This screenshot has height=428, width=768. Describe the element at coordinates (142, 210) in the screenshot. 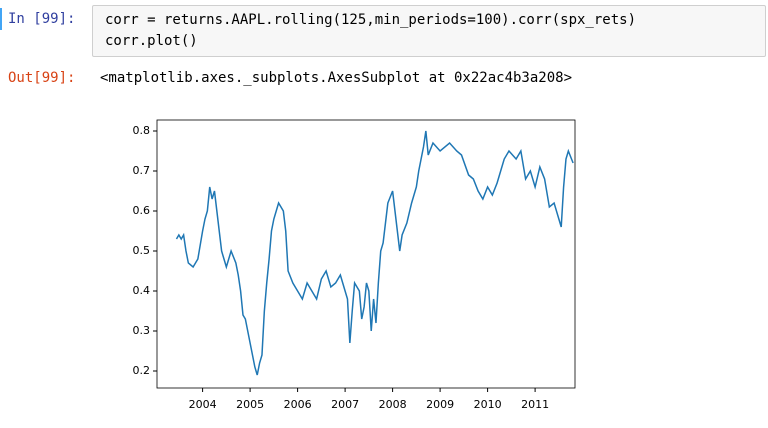

I see `y-tick-label: 0.6` at that location.